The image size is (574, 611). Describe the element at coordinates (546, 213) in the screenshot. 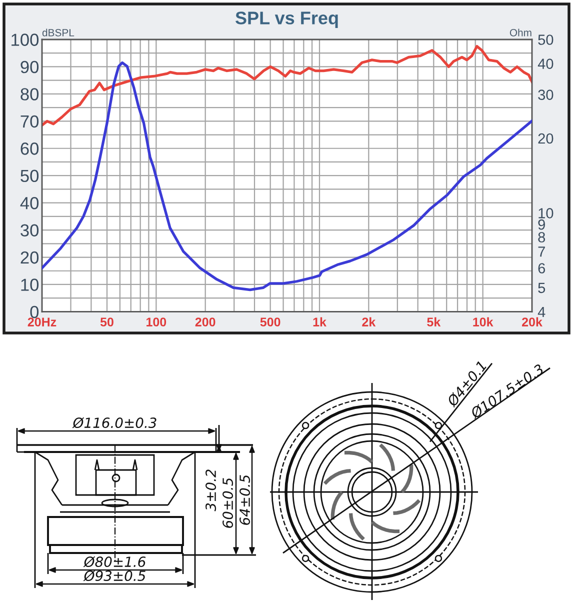

I see `y-tick-label: 10` at that location.